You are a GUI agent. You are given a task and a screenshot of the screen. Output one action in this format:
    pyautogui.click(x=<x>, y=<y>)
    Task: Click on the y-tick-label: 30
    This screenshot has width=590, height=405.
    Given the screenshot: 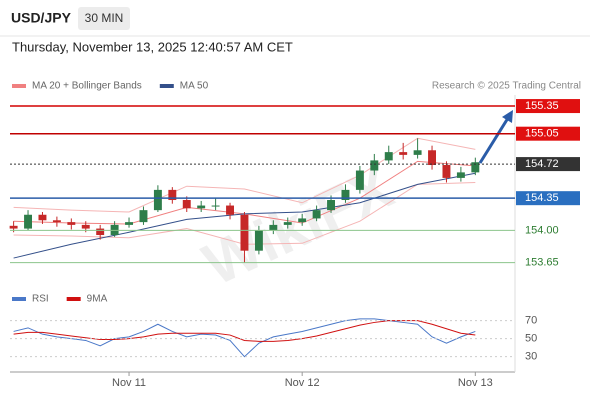 What is the action you would take?
    pyautogui.click(x=531, y=357)
    